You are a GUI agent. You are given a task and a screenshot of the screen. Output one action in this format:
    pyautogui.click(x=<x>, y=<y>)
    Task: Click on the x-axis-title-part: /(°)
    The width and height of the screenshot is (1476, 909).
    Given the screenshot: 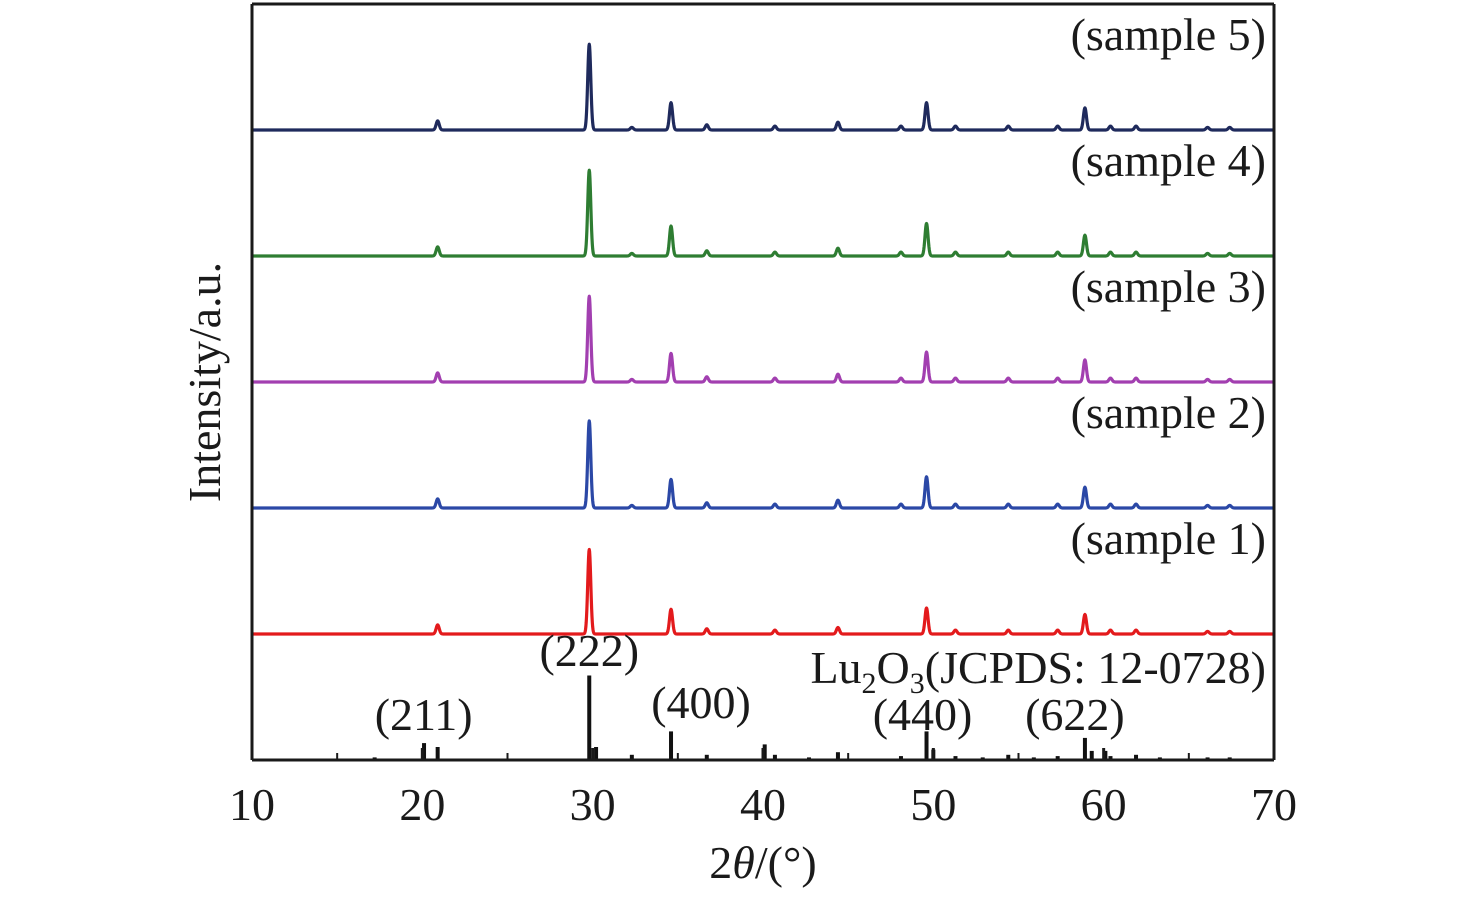 What is the action you would take?
    pyautogui.click(x=786, y=862)
    